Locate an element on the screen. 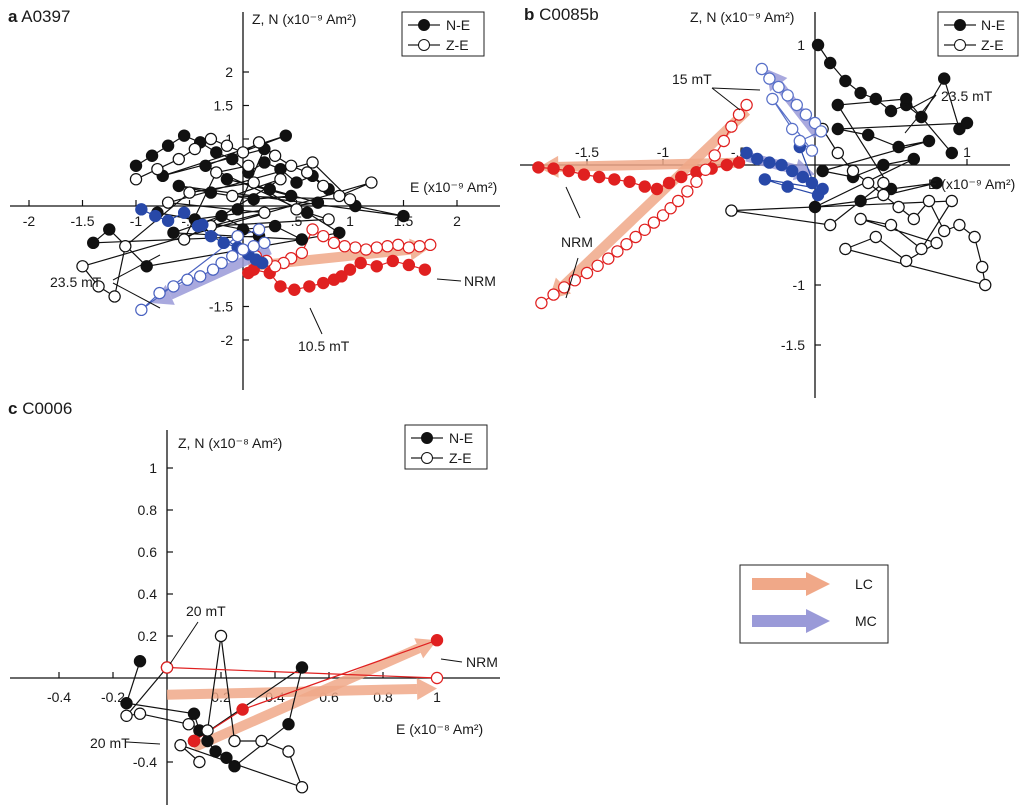 The image size is (1024, 805). panel-a-data is located at coordinates (256, 223).